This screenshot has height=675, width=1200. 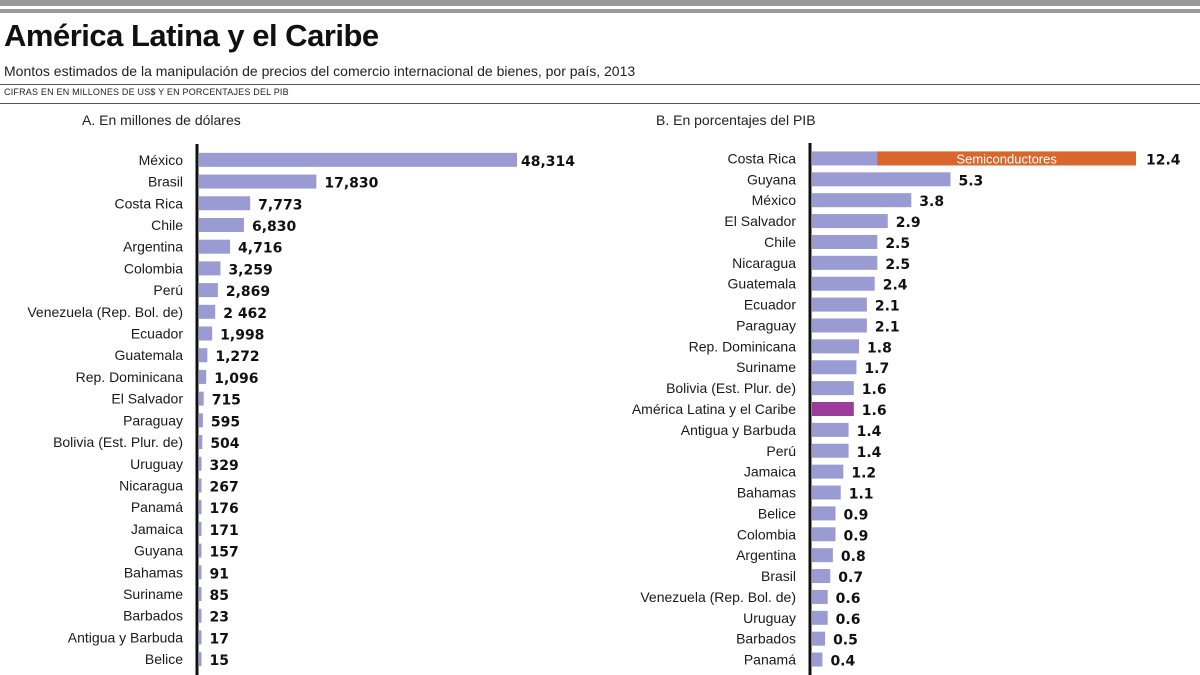 What do you see at coordinates (1163, 160) in the screenshot?
I see `value-label: 12.4` at bounding box center [1163, 160].